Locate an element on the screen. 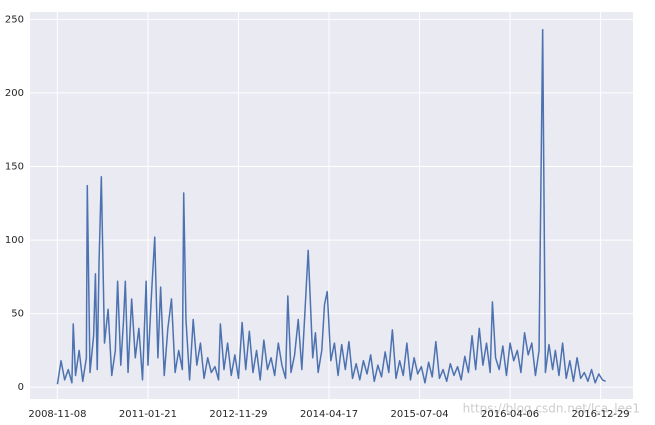 The image size is (655, 425). y-tick-label: 150 is located at coordinates (14, 167).